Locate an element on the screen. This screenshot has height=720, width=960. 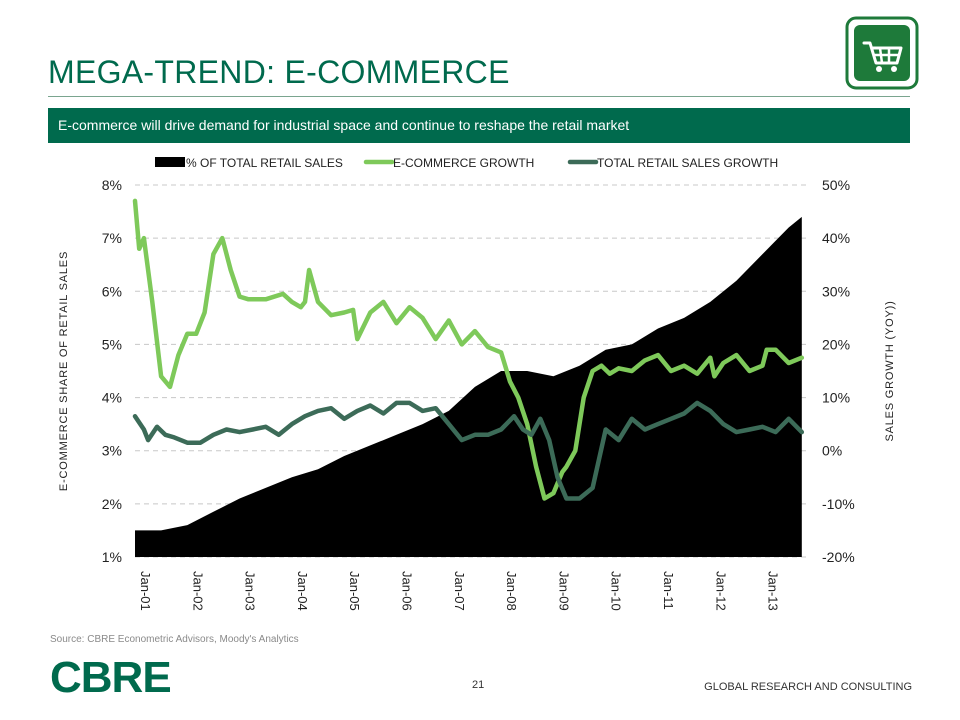
x-tick-label: Jan-03 is located at coordinates (250, 591).